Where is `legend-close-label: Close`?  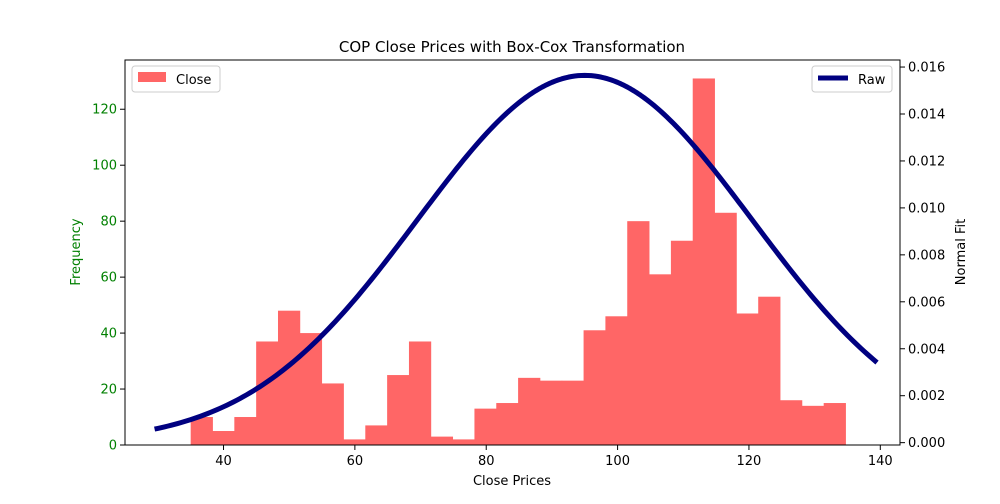
legend-close-label: Close is located at coordinates (193, 80).